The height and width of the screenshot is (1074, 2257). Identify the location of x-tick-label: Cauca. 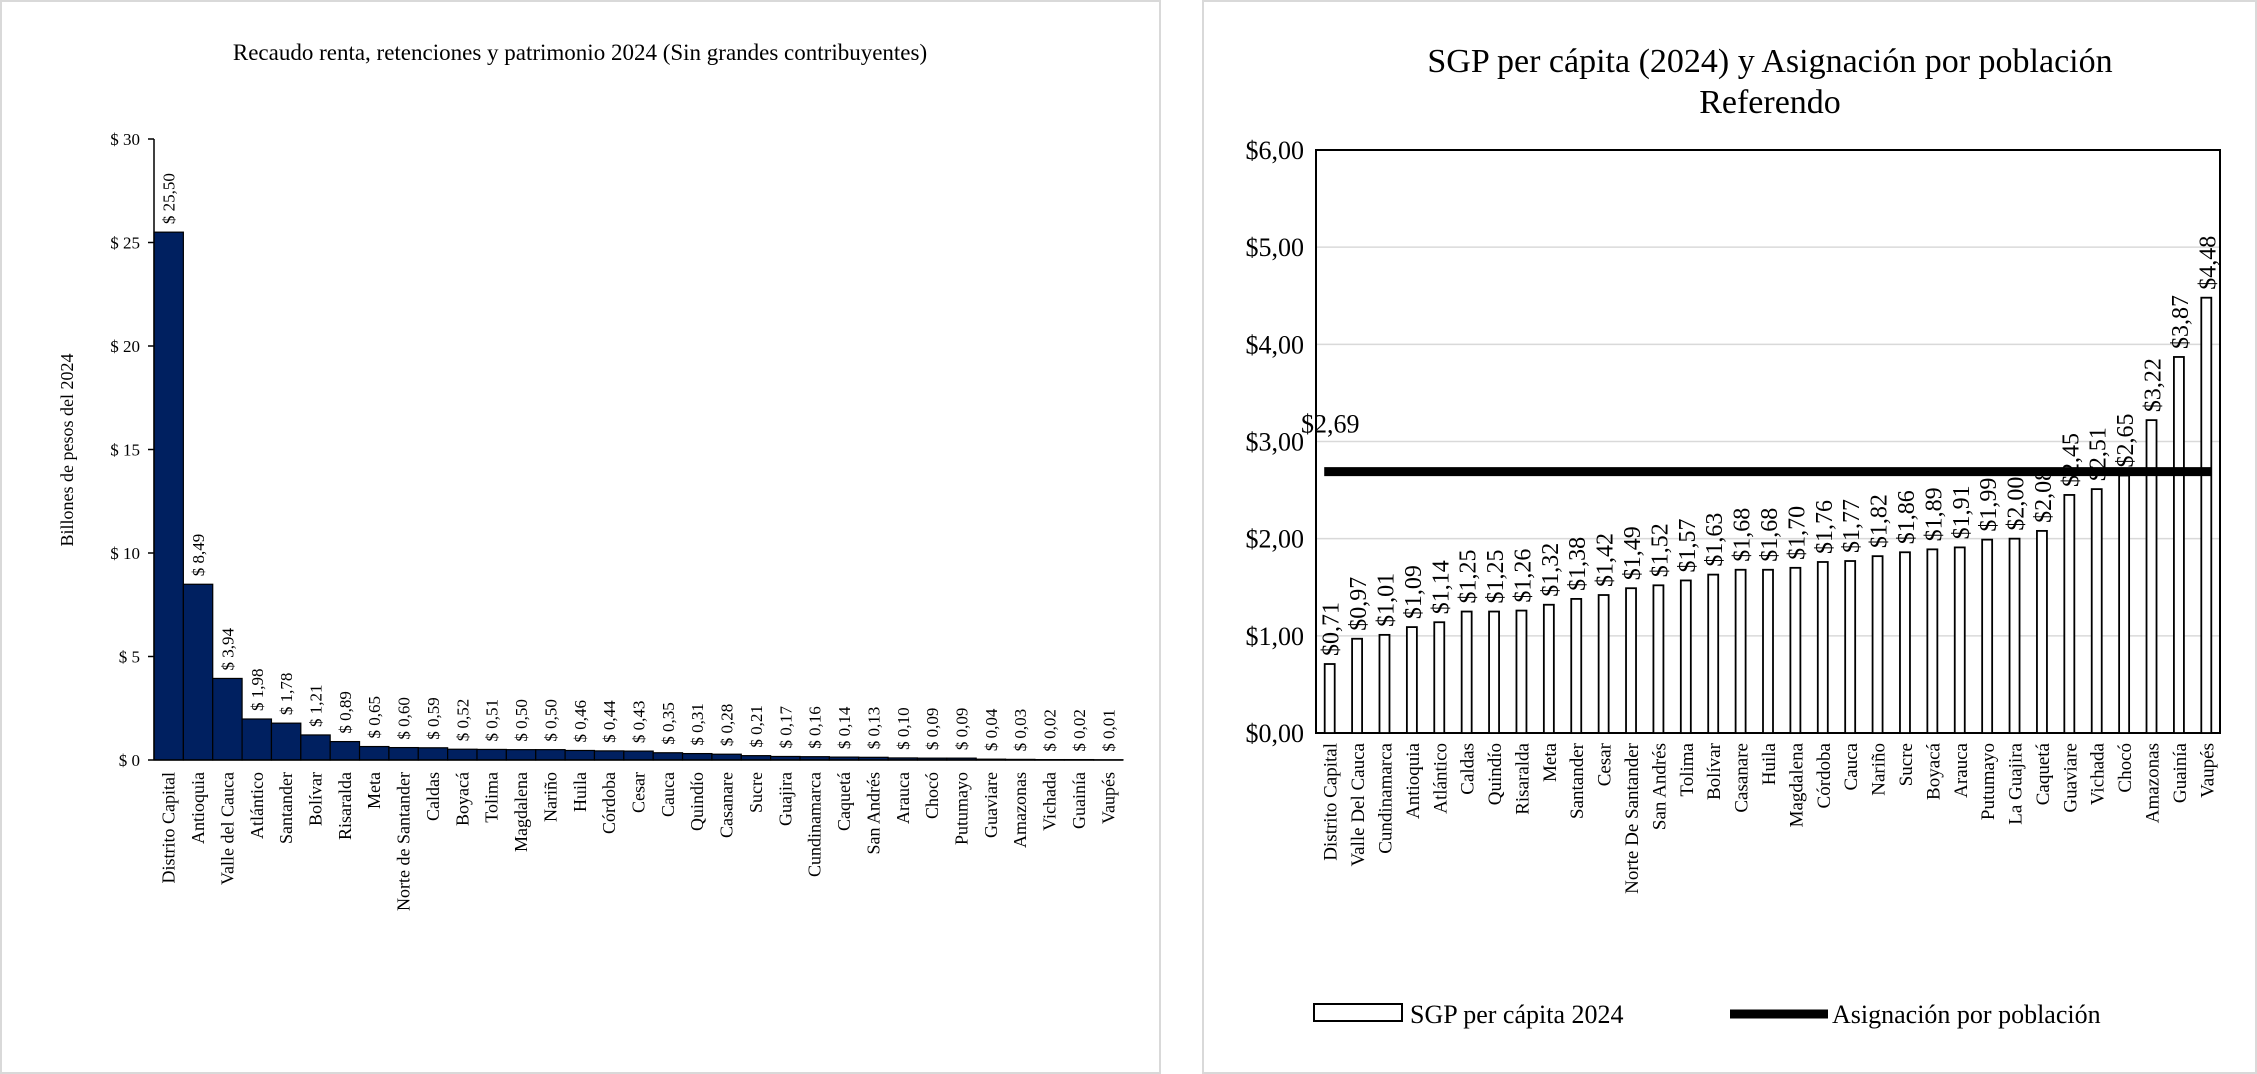
(668, 794).